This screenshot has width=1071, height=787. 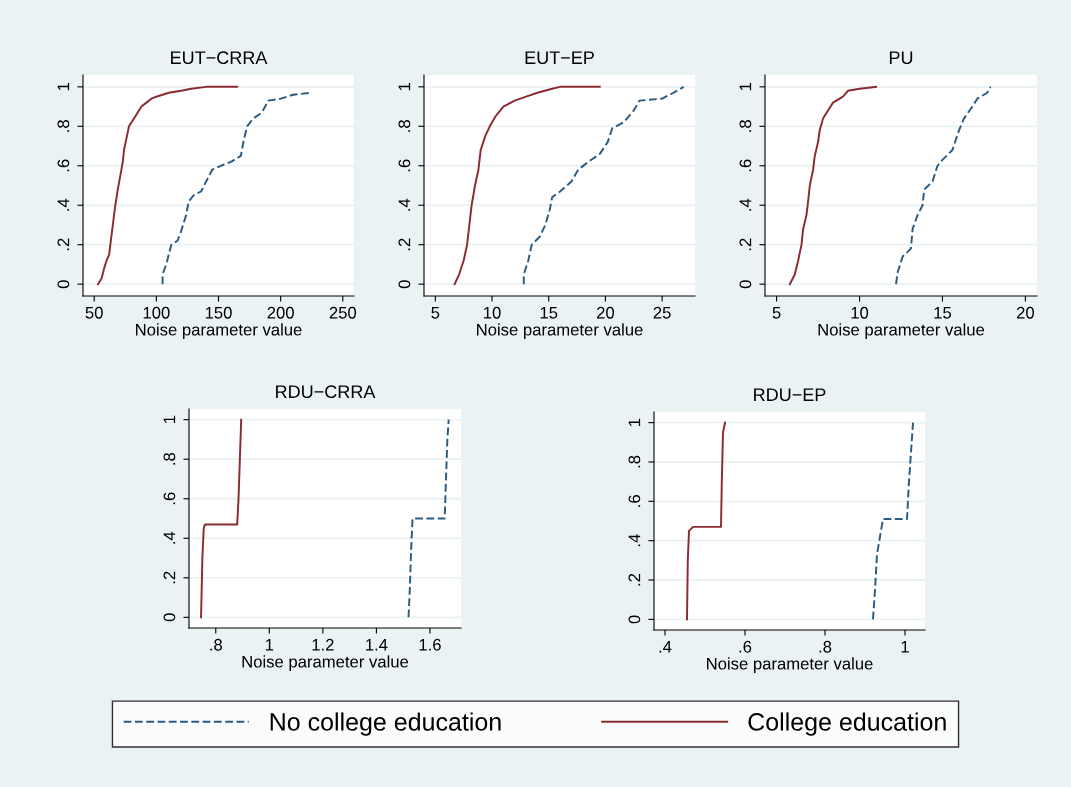 I want to click on chart-title: RDU−EP, so click(x=790, y=395).